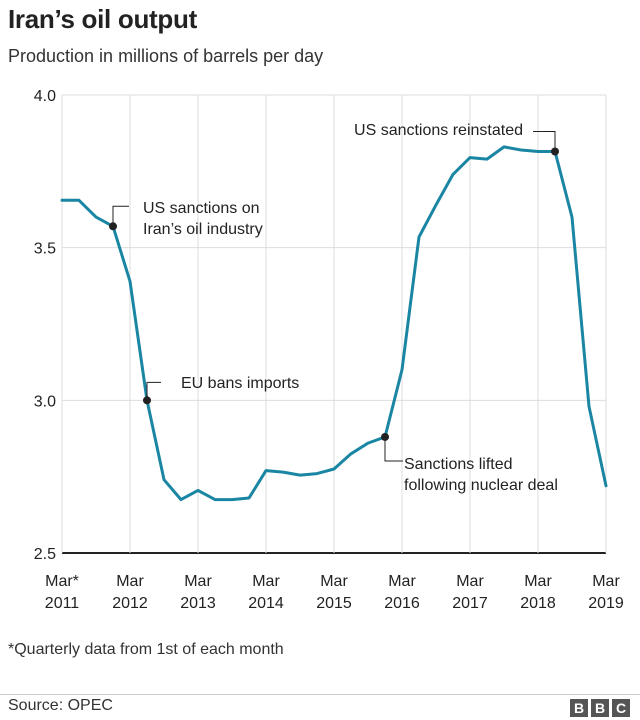 The height and width of the screenshot is (720, 640). I want to click on x-tick-label: 2012, so click(130, 603).